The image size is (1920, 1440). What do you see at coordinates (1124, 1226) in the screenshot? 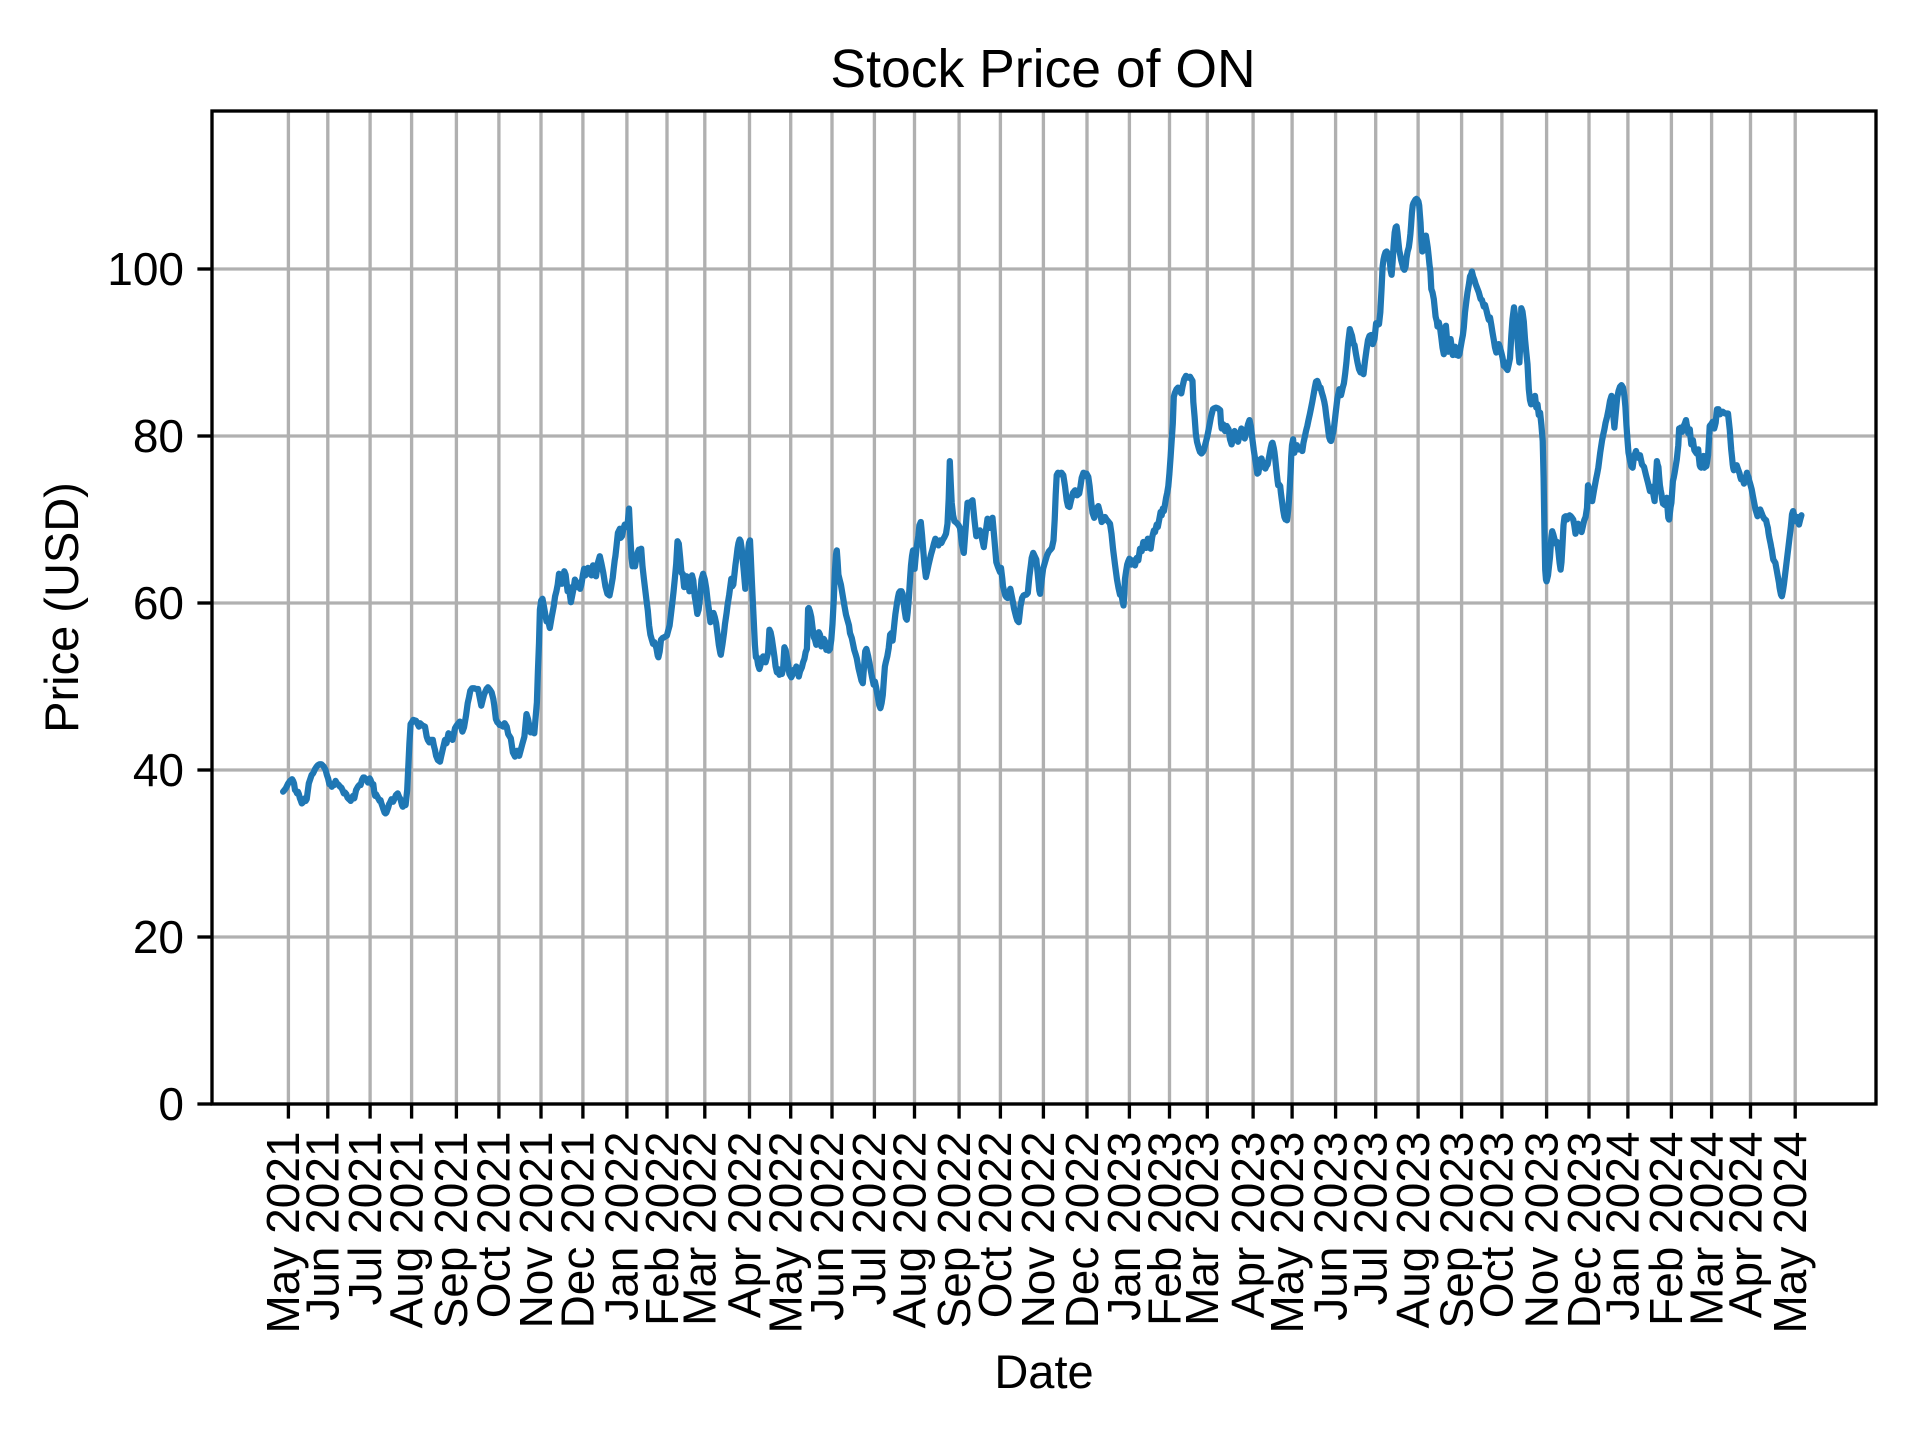
I see `svg-text: Jan 2023` at bounding box center [1124, 1226].